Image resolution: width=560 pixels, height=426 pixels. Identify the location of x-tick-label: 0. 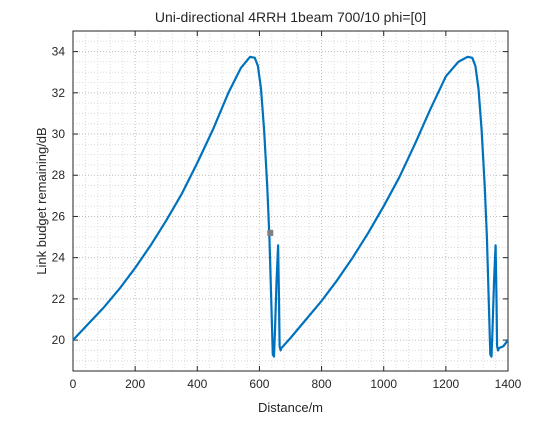
(73, 384).